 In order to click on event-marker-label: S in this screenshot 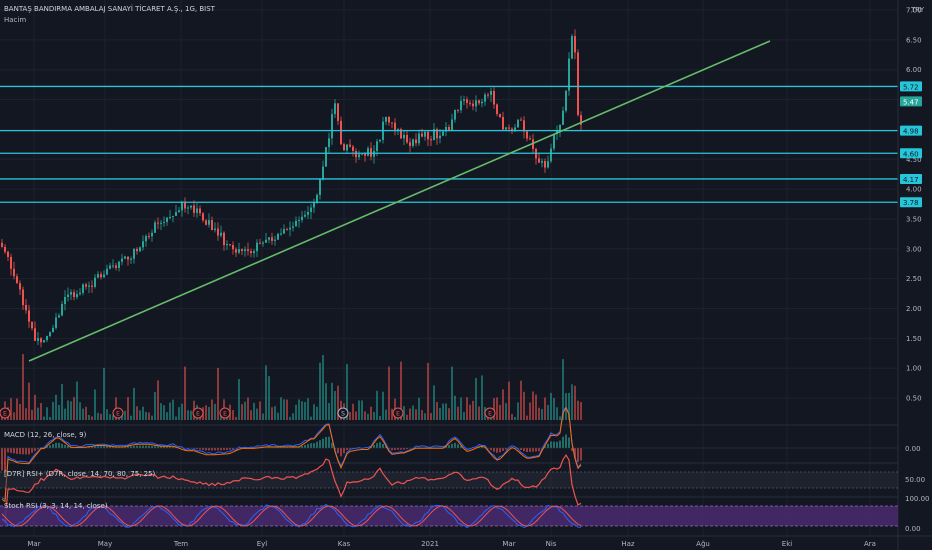, I will do `click(343, 414)`.